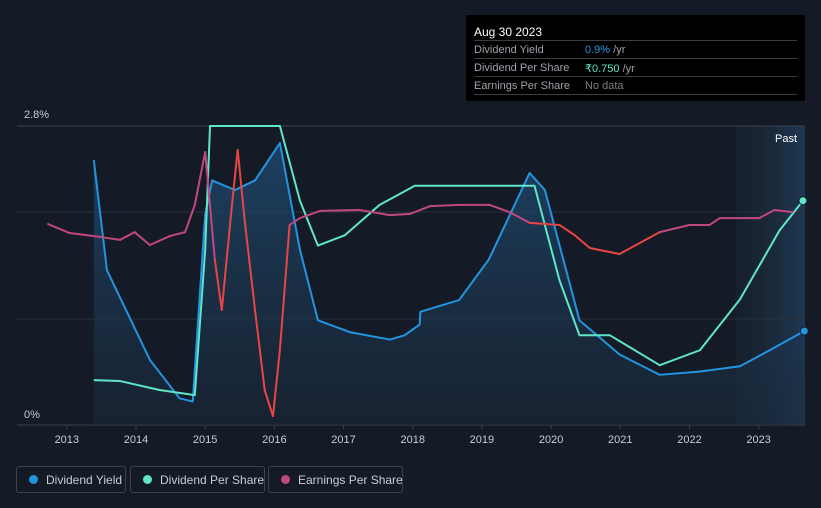  I want to click on x-tick-label: 2018, so click(412, 440).